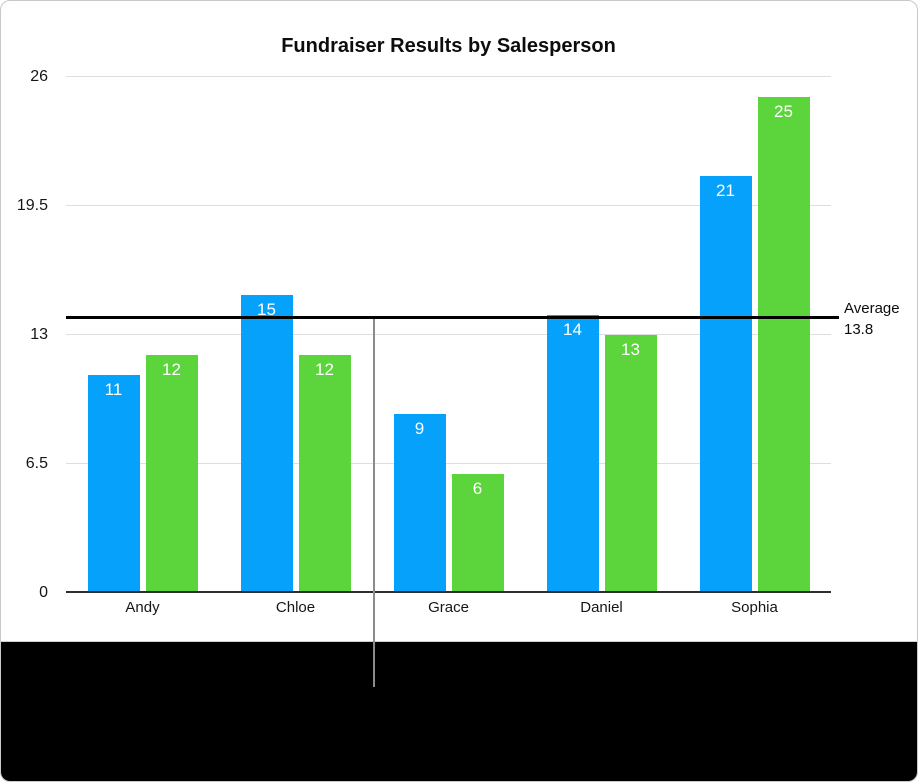 This screenshot has width=918, height=782. What do you see at coordinates (24, 334) in the screenshot?
I see `y-axis-tick-labels: 26 19.5 13 6.5 0` at bounding box center [24, 334].